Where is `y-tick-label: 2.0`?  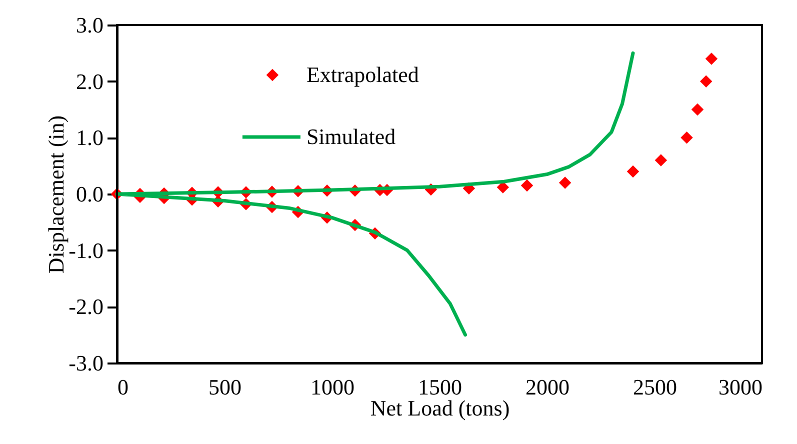
y-tick-label: 2.0 is located at coordinates (90, 81).